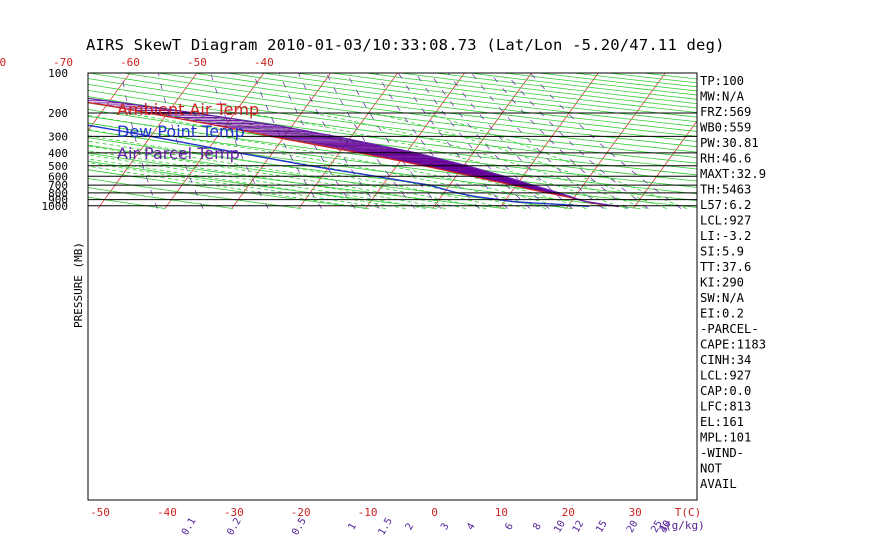 The image size is (870, 560). Describe the element at coordinates (181, 131) in the screenshot. I see `legend-dew-point-temp: Dew Point Temp` at that location.